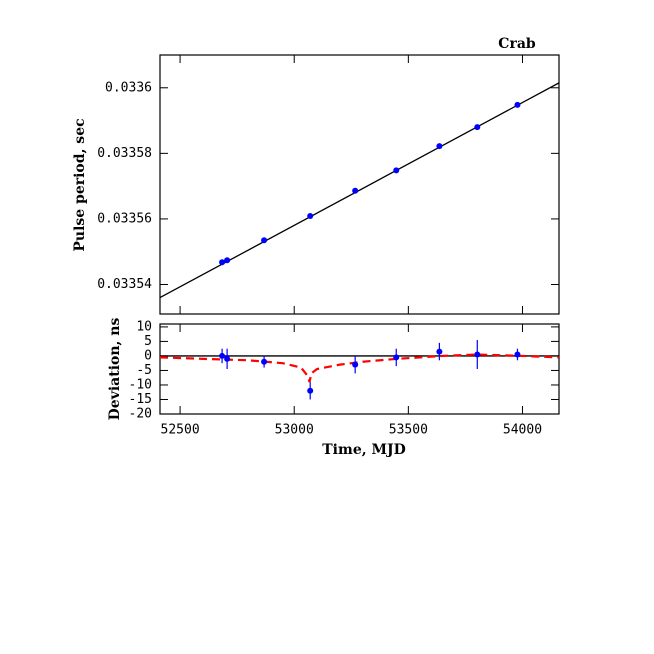 This screenshot has height=654, width=654. Describe the element at coordinates (148, 341) in the screenshot. I see `y-tick-label: 5` at that location.